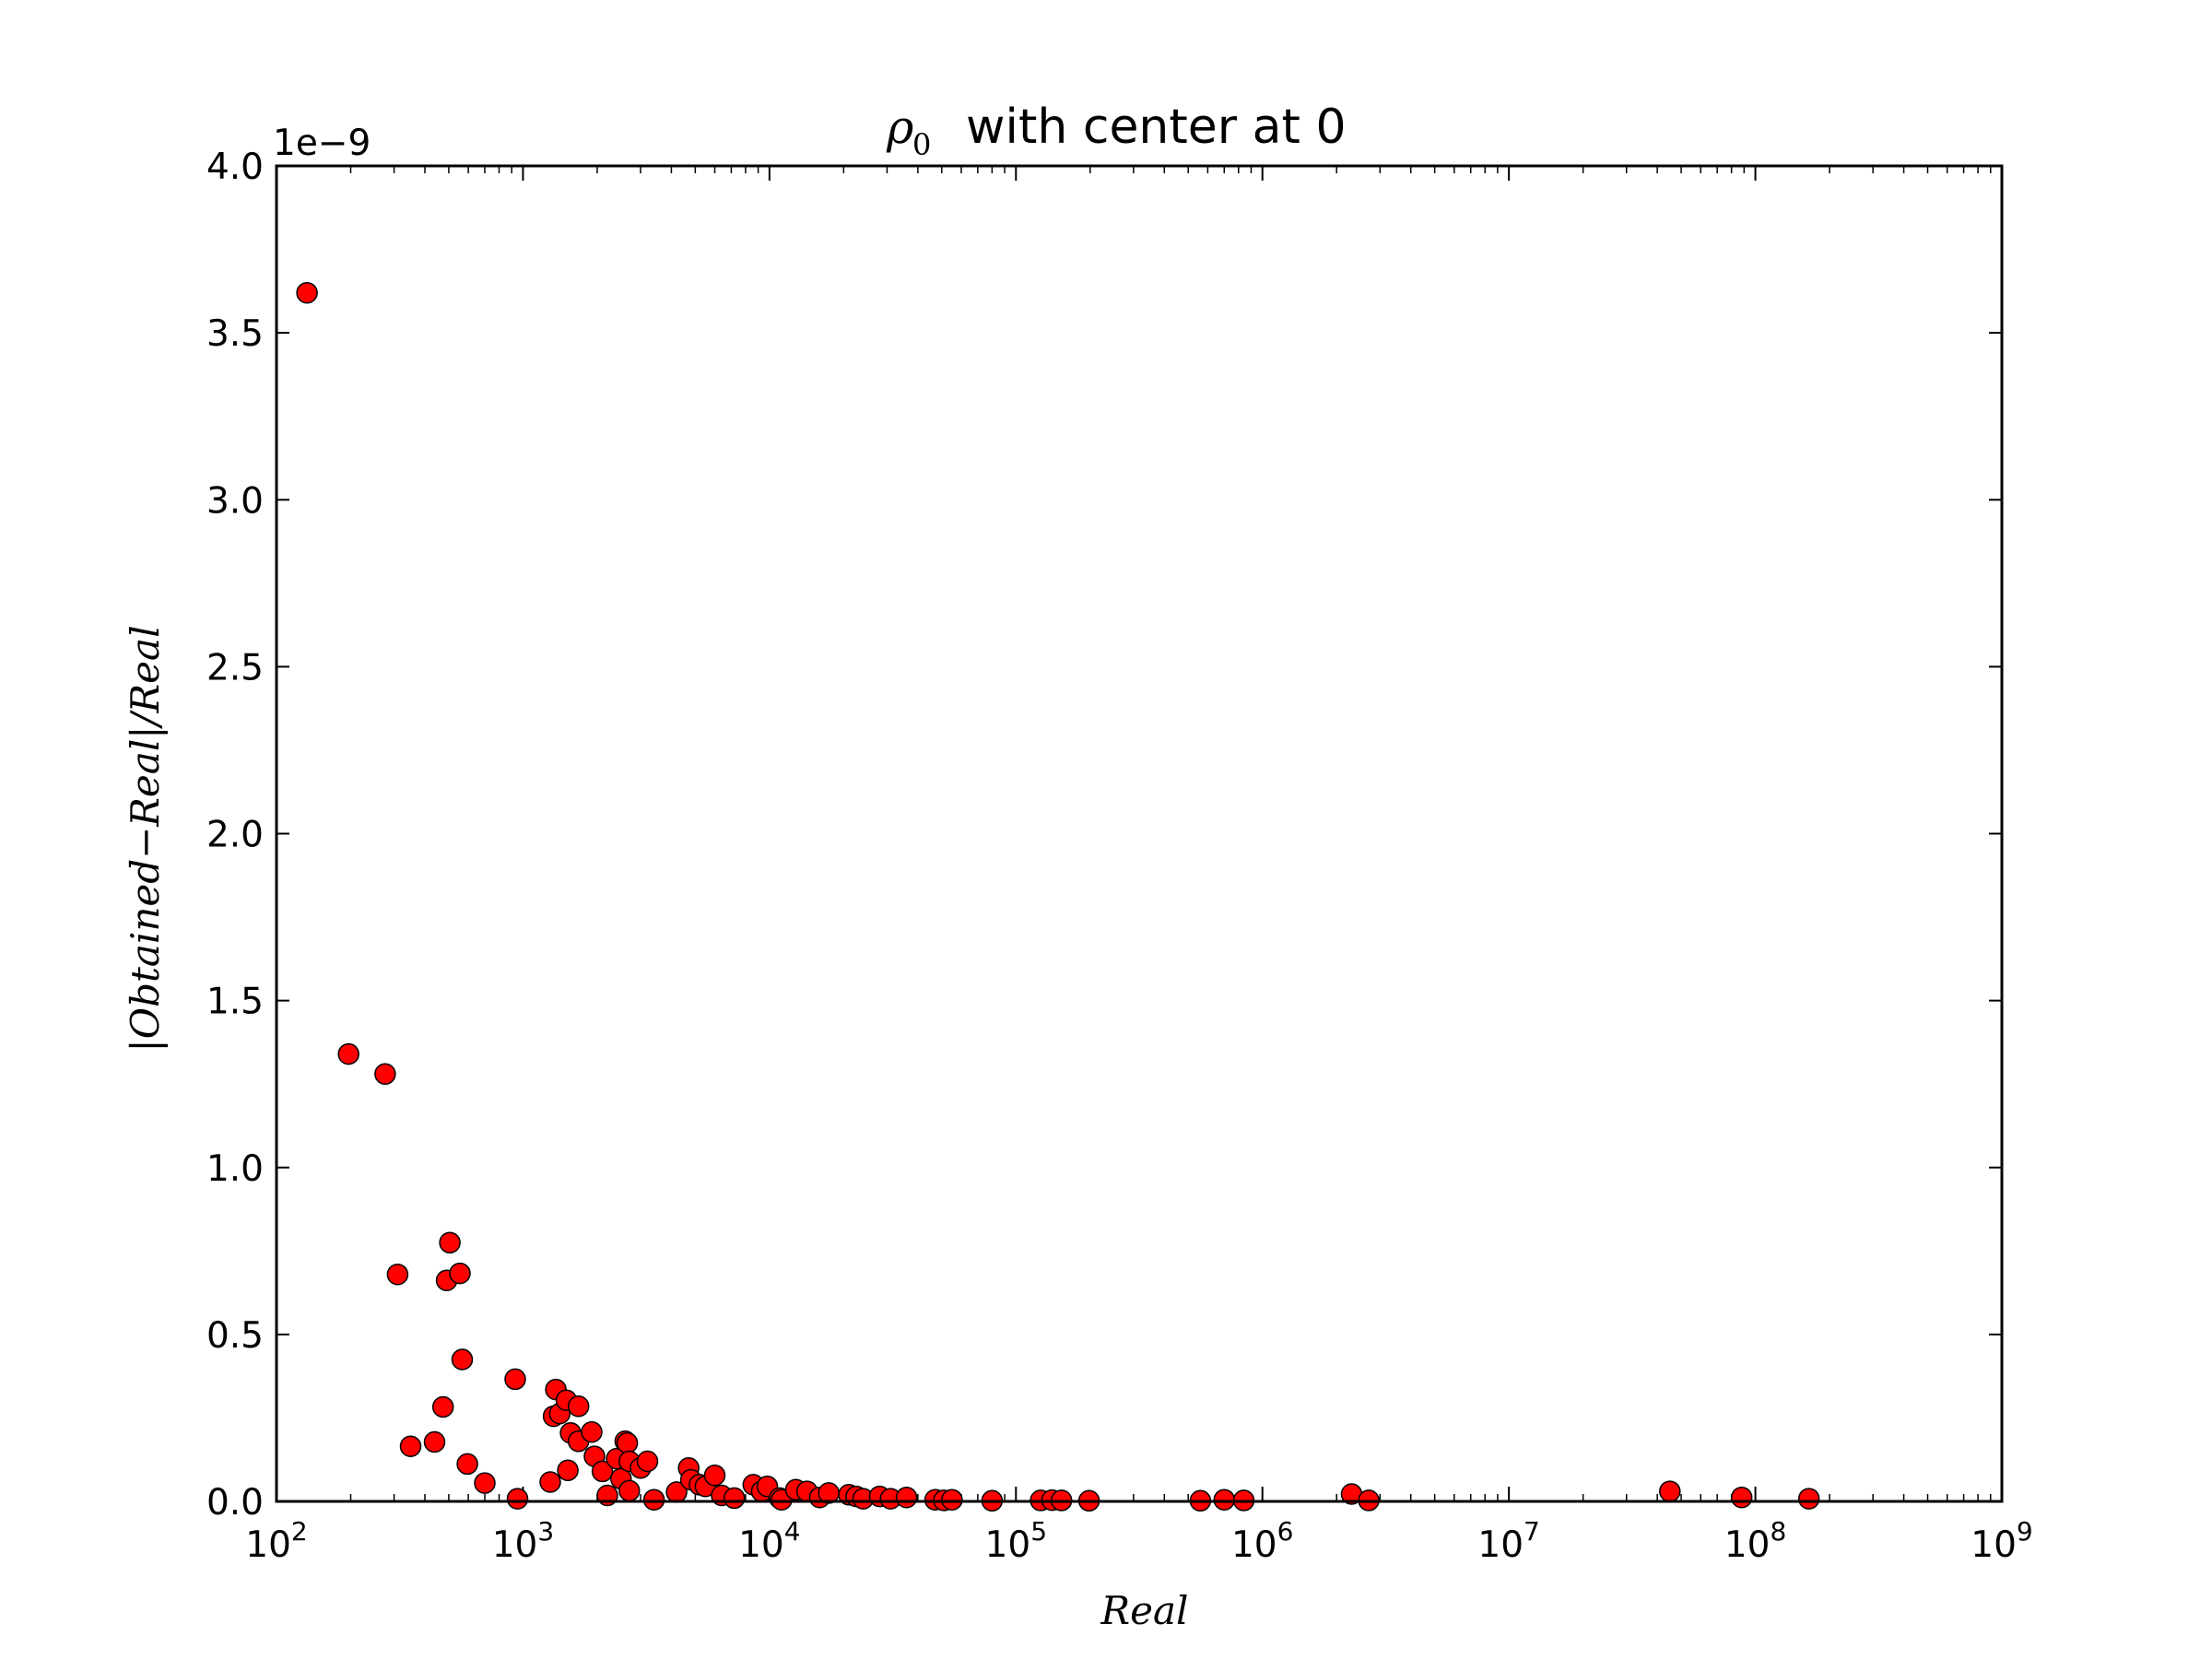  What do you see at coordinates (235, 167) in the screenshot?
I see `y-tick-label: 4.0` at bounding box center [235, 167].